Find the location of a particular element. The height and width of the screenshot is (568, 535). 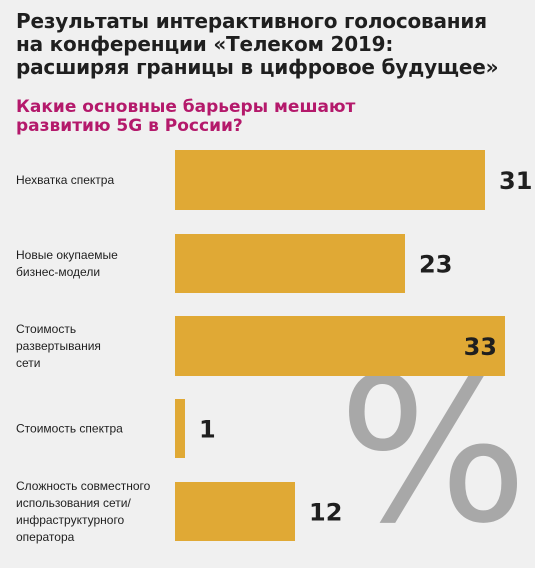

category-label-1: Нехватка спектра is located at coordinates (65, 180).